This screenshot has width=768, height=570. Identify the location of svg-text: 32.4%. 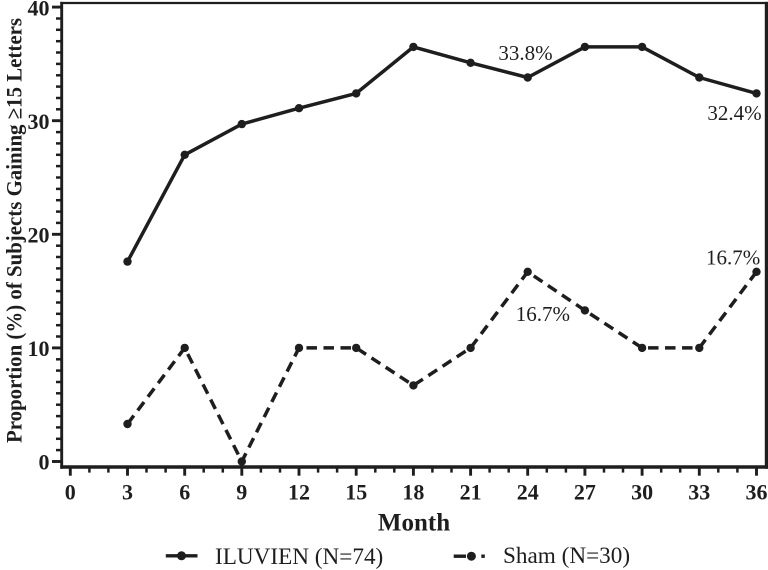
(734, 113).